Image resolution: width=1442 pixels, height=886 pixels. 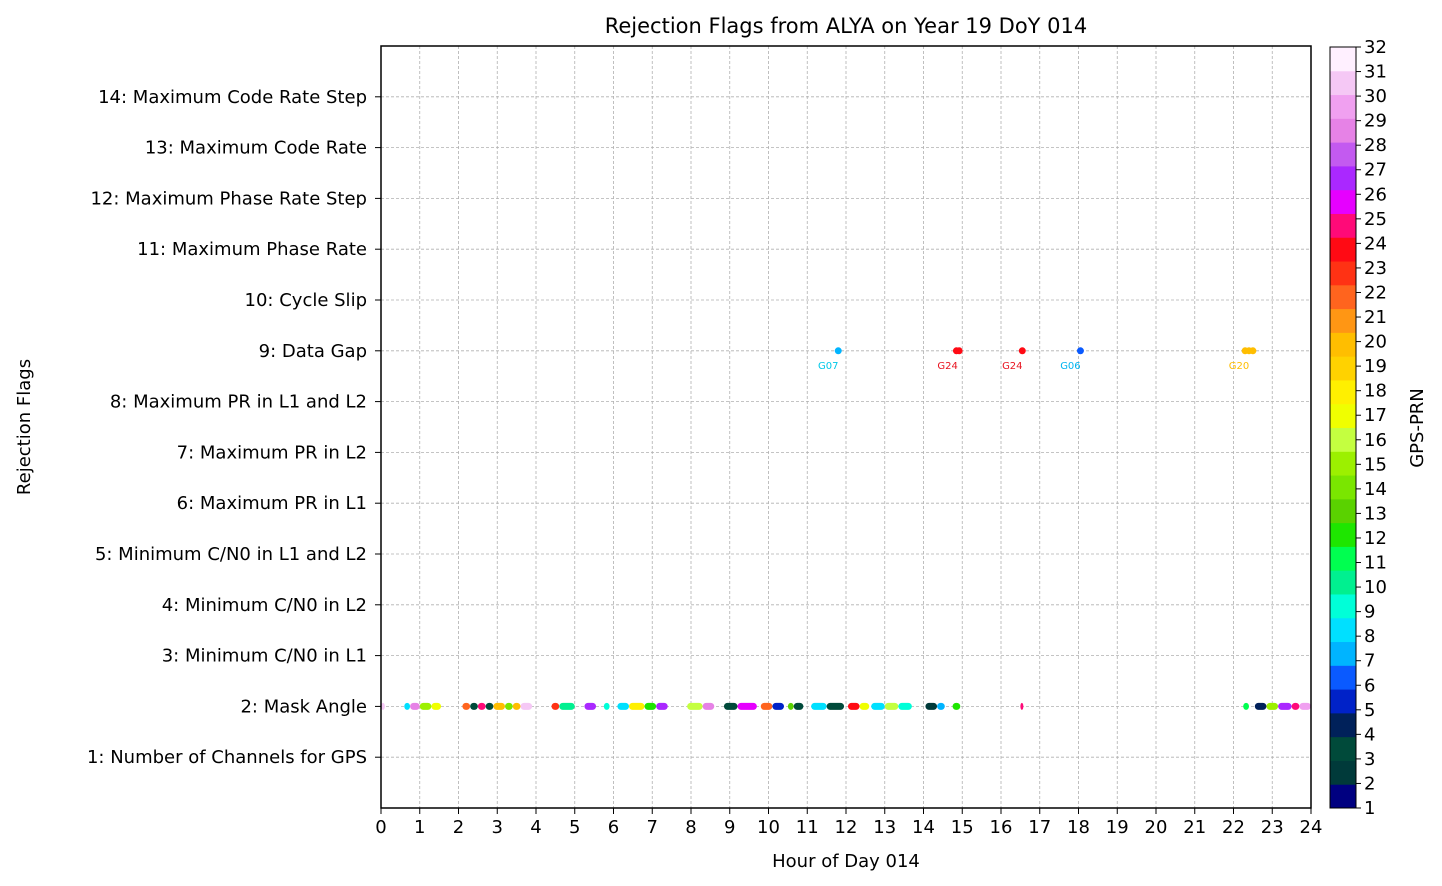 What do you see at coordinates (1375, 563) in the screenshot?
I see `colorbar-tick-label: 11` at bounding box center [1375, 563].